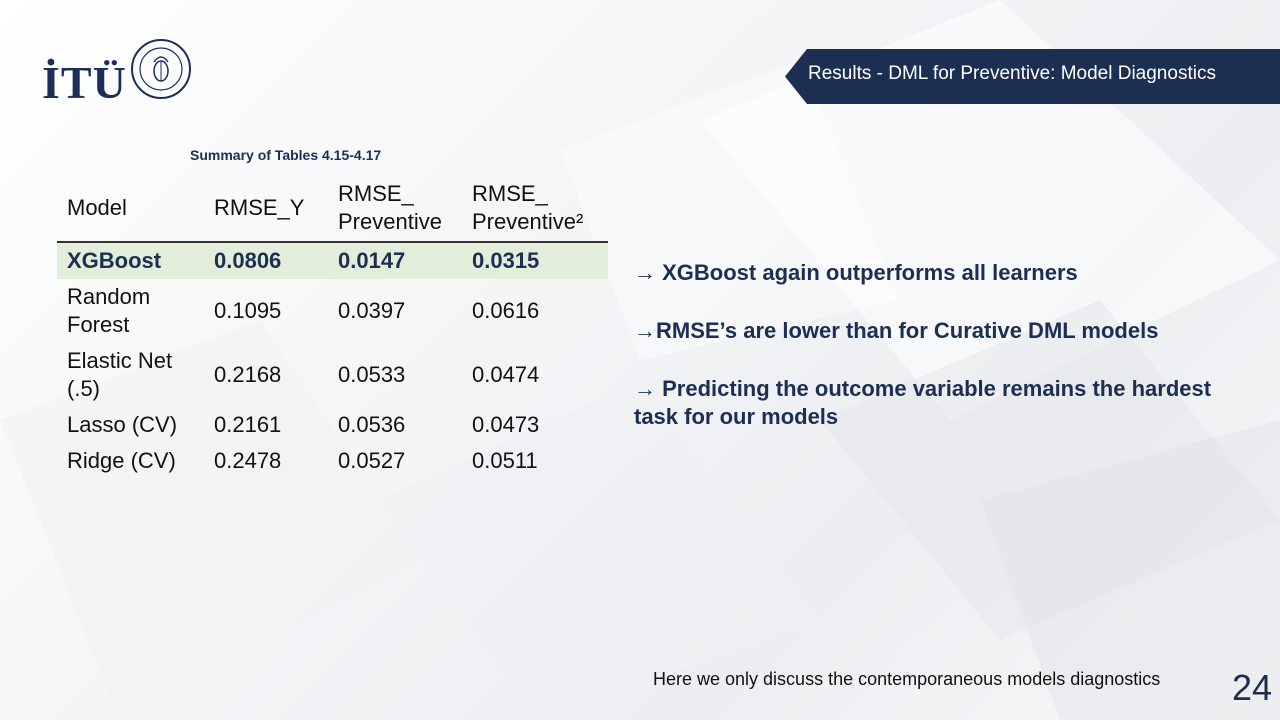 Image resolution: width=1280 pixels, height=720 pixels. I want to click on table-row: XGBoost 0.0806 0.0147 0.0315, so click(332, 260).